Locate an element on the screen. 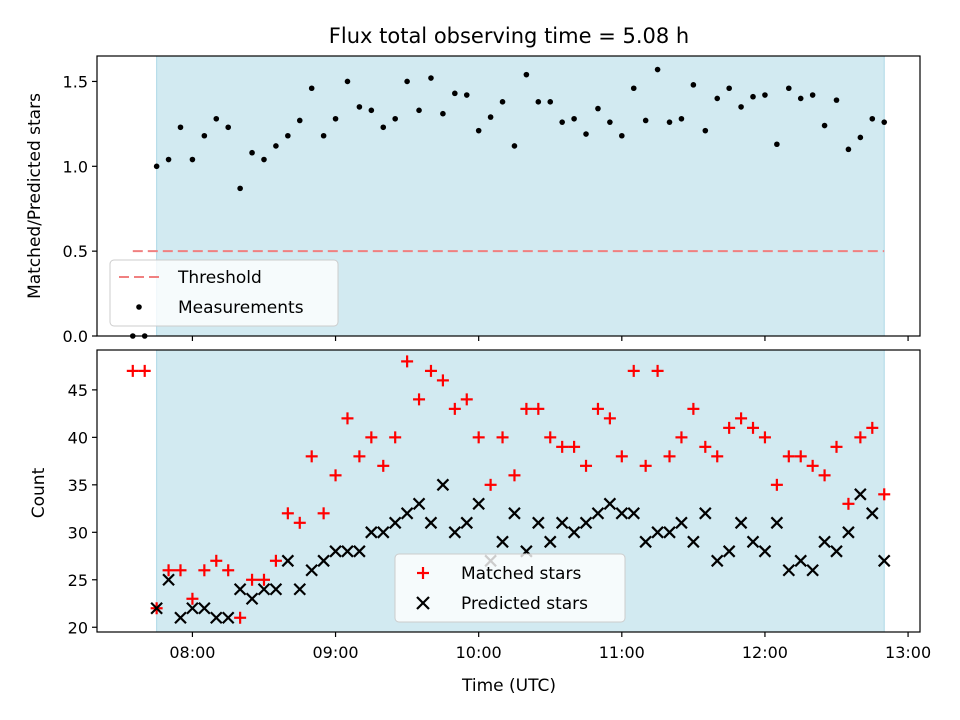 The height and width of the screenshot is (720, 960). top-y-tick-label: 1.0 is located at coordinates (75, 166).